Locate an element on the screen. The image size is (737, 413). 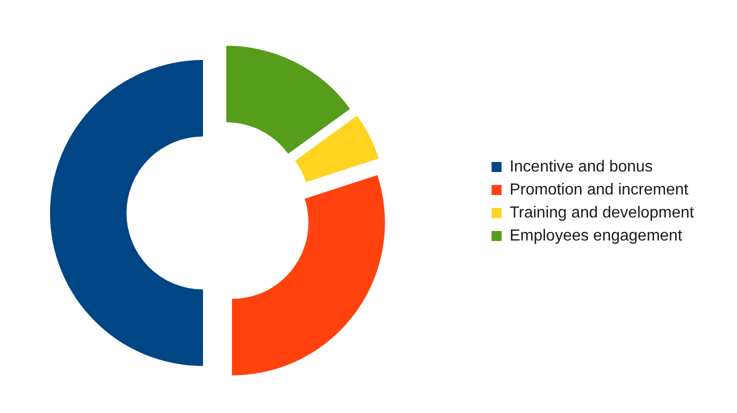
legend-label: Promotion and increment is located at coordinates (599, 189).